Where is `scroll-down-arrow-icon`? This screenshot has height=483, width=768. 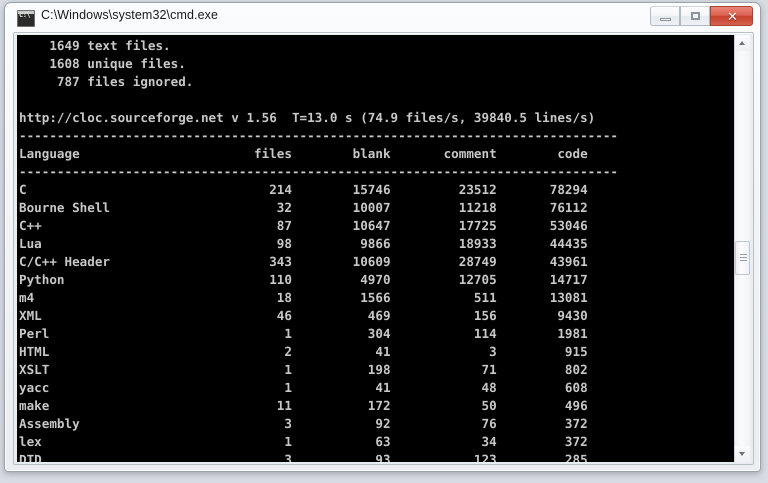
scroll-down-arrow-icon is located at coordinates (742, 454).